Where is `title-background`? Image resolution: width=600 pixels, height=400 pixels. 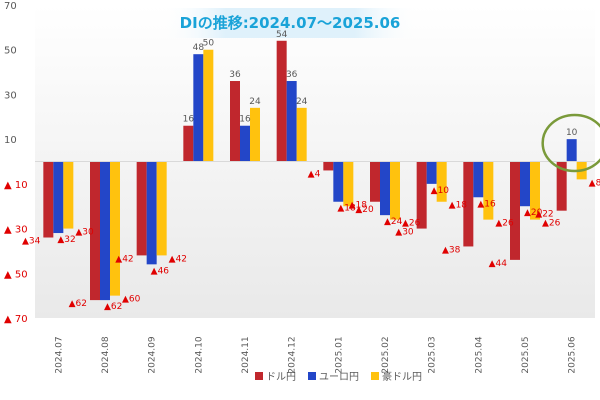 title-background is located at coordinates (290, 23).